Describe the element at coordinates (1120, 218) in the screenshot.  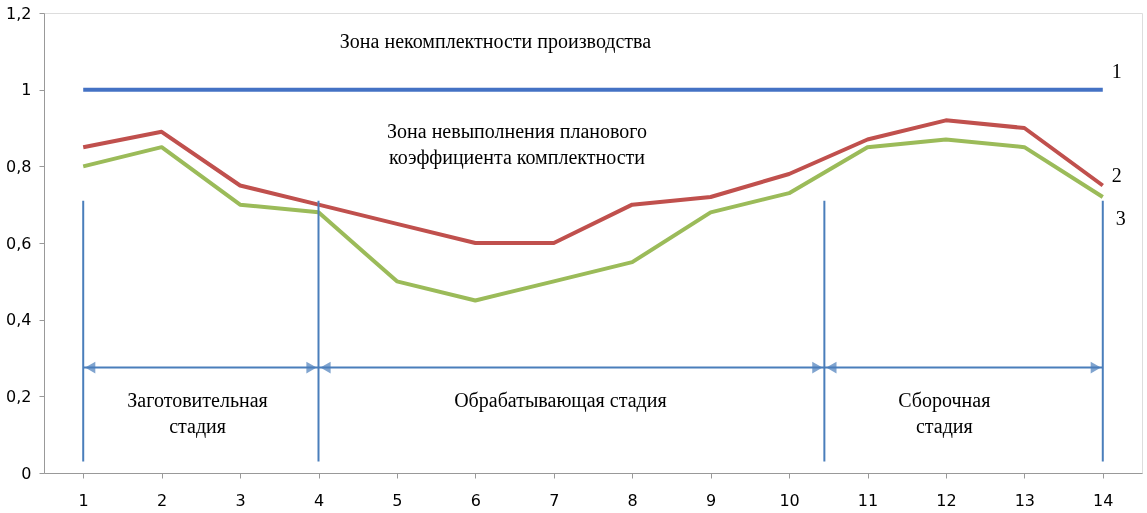
I see `series-label: 3` at that location.